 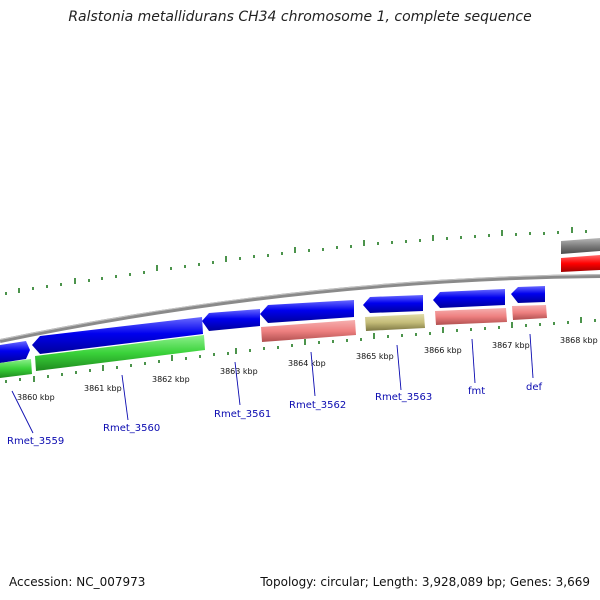 What do you see at coordinates (16, 368) in the screenshot?
I see `green-feature` at bounding box center [16, 368].